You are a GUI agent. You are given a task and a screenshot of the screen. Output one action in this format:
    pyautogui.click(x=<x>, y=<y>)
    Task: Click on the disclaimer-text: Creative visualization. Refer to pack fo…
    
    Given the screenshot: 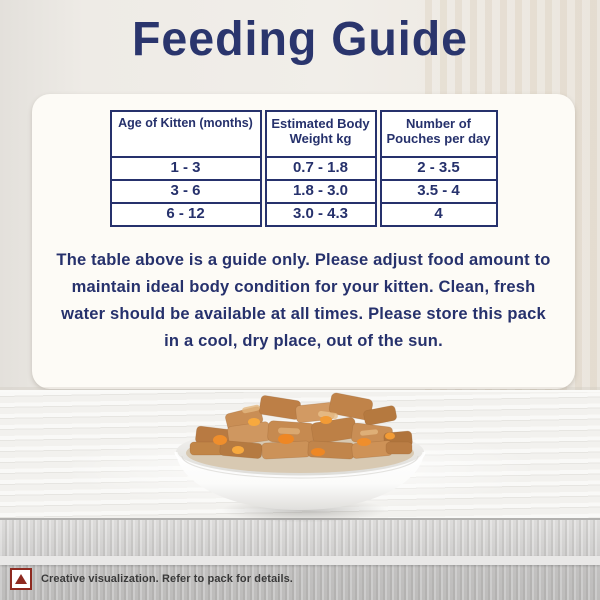 What is the action you would take?
    pyautogui.click(x=167, y=579)
    